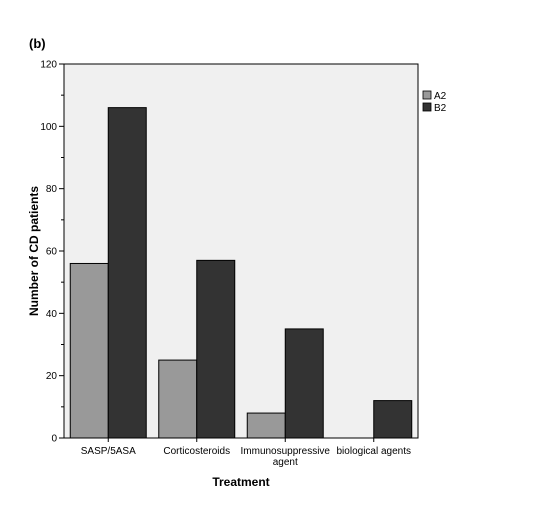  Describe the element at coordinates (34, 251) in the screenshot. I see `y-axis-title: Number of CD patients` at that location.